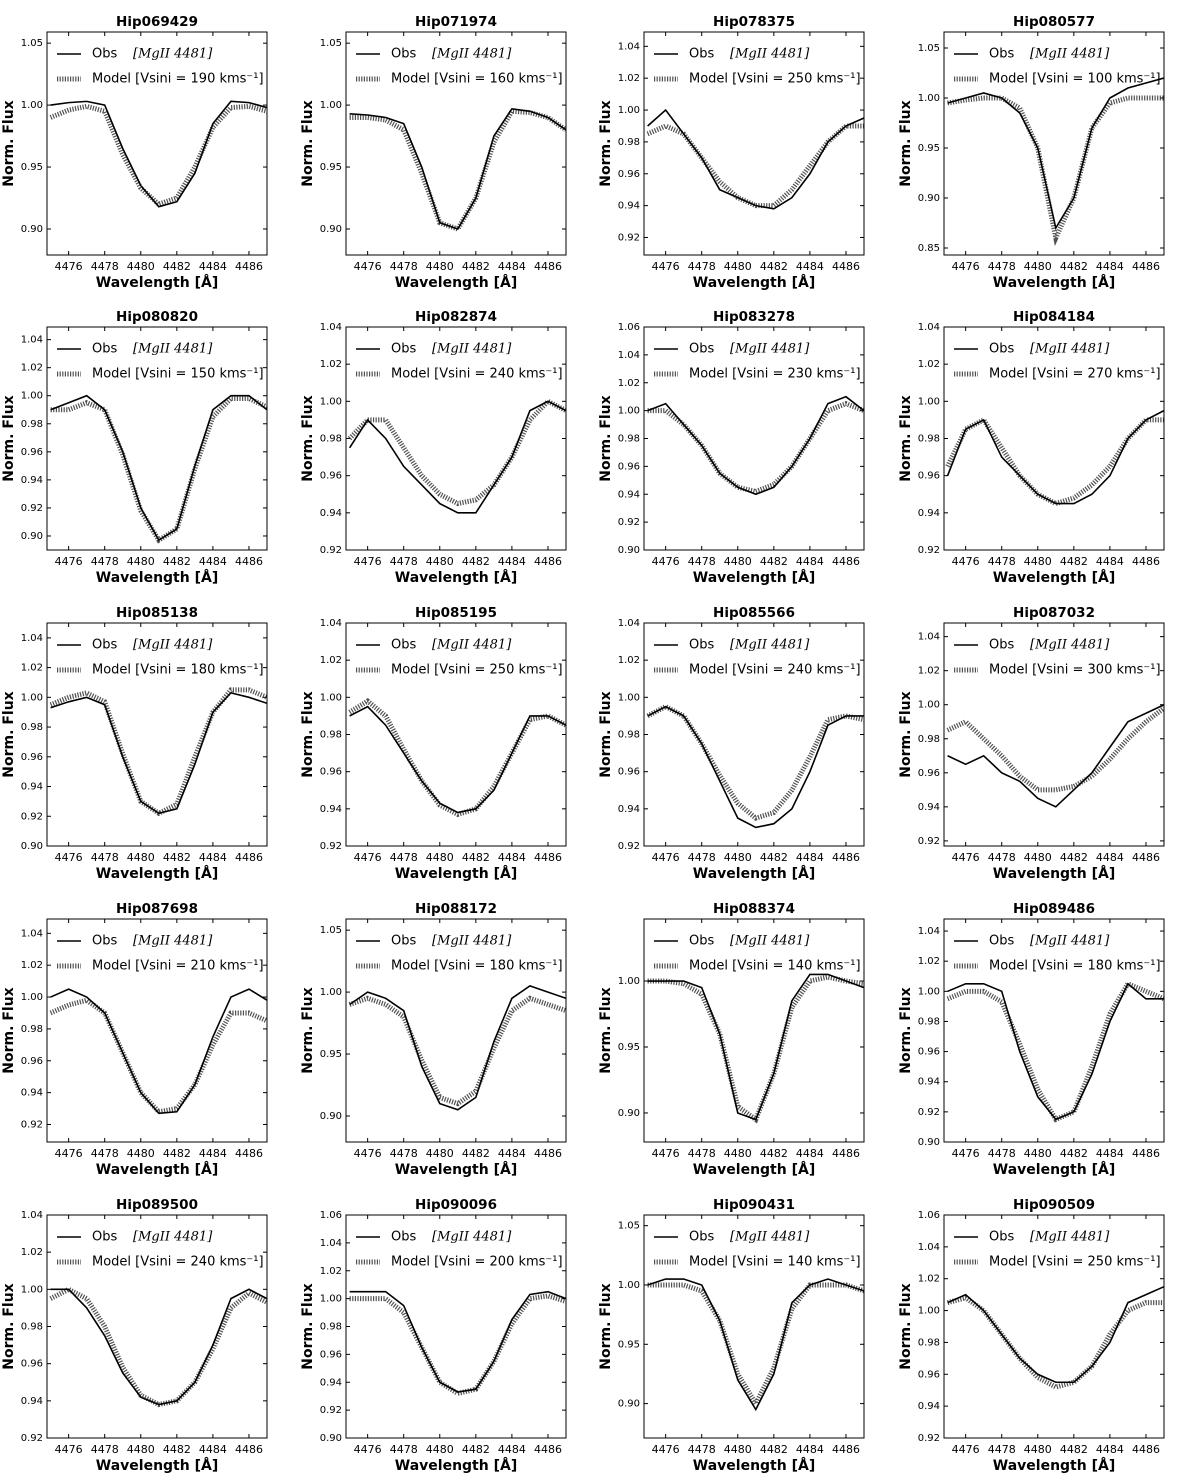 The height and width of the screenshot is (1480, 1200). I want to click on panel-title: Hip069429, so click(157, 22).